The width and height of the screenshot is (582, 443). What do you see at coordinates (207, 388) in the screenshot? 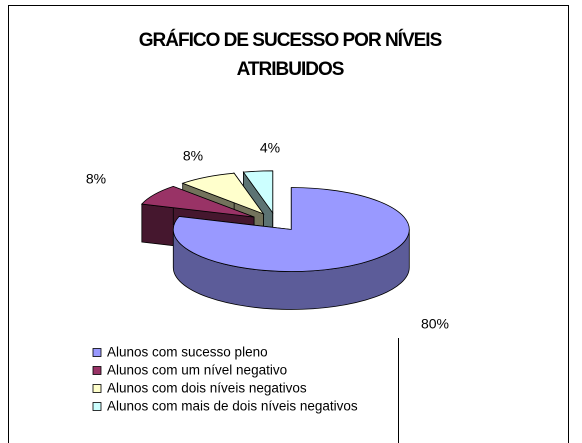
I see `legend-label: Alunos com dois níveis negativos` at bounding box center [207, 388].